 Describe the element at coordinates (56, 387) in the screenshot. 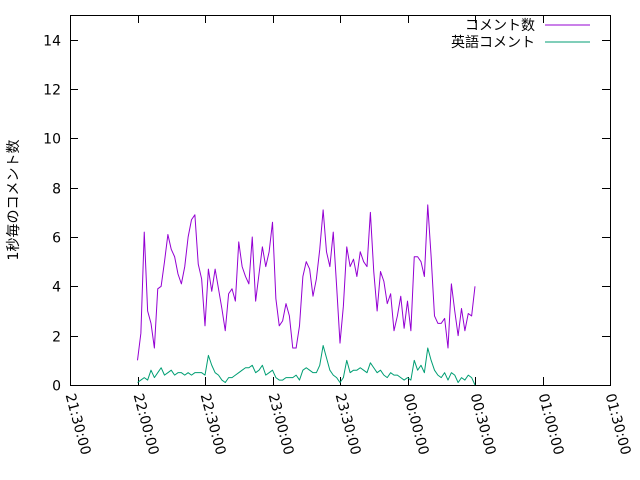

I see `y-tick-label: 0` at that location.